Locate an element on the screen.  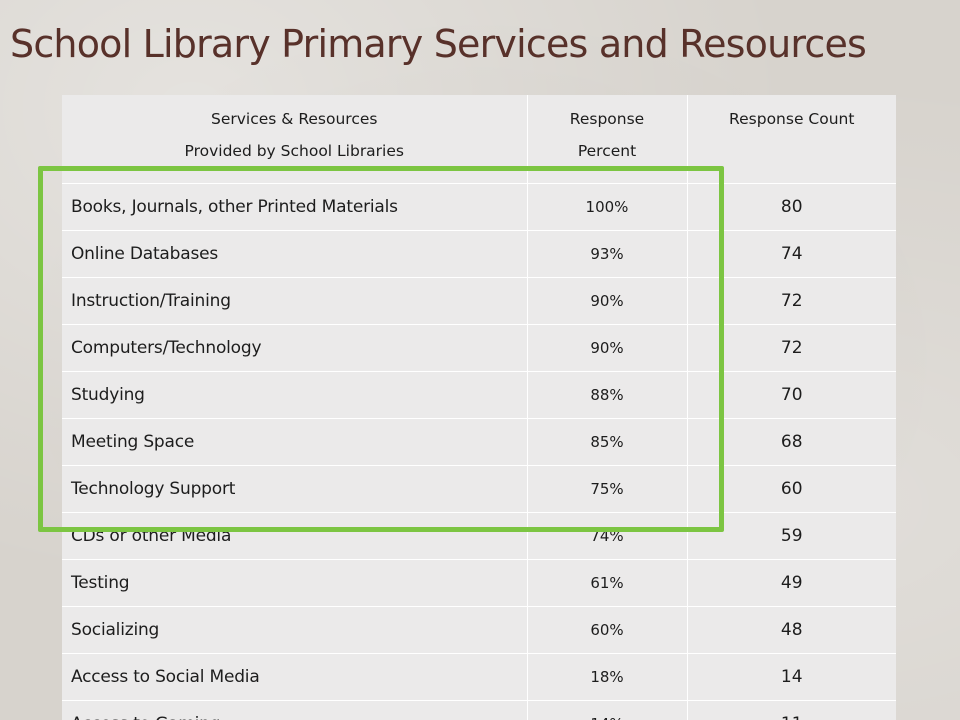
table-row: CDs or other Media 74% 59 is located at coordinates (479, 536).